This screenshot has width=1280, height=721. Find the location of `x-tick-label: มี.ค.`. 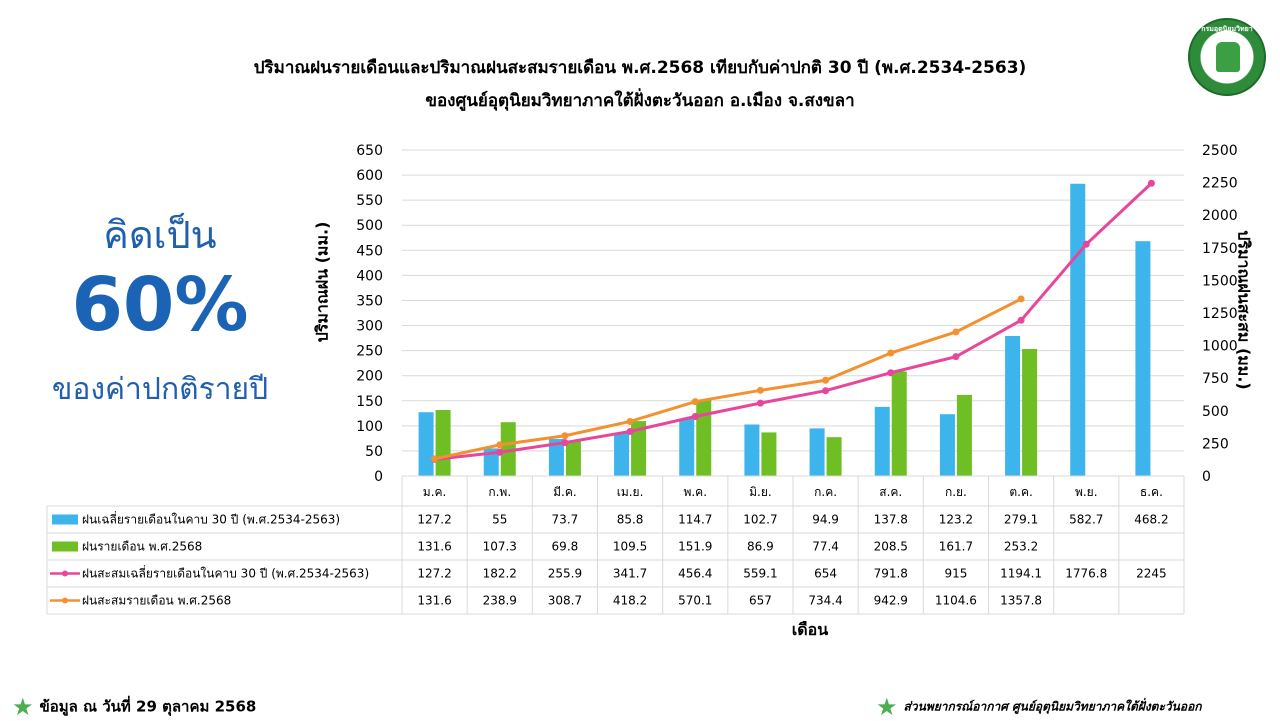

x-tick-label: มี.ค. is located at coordinates (565, 492).